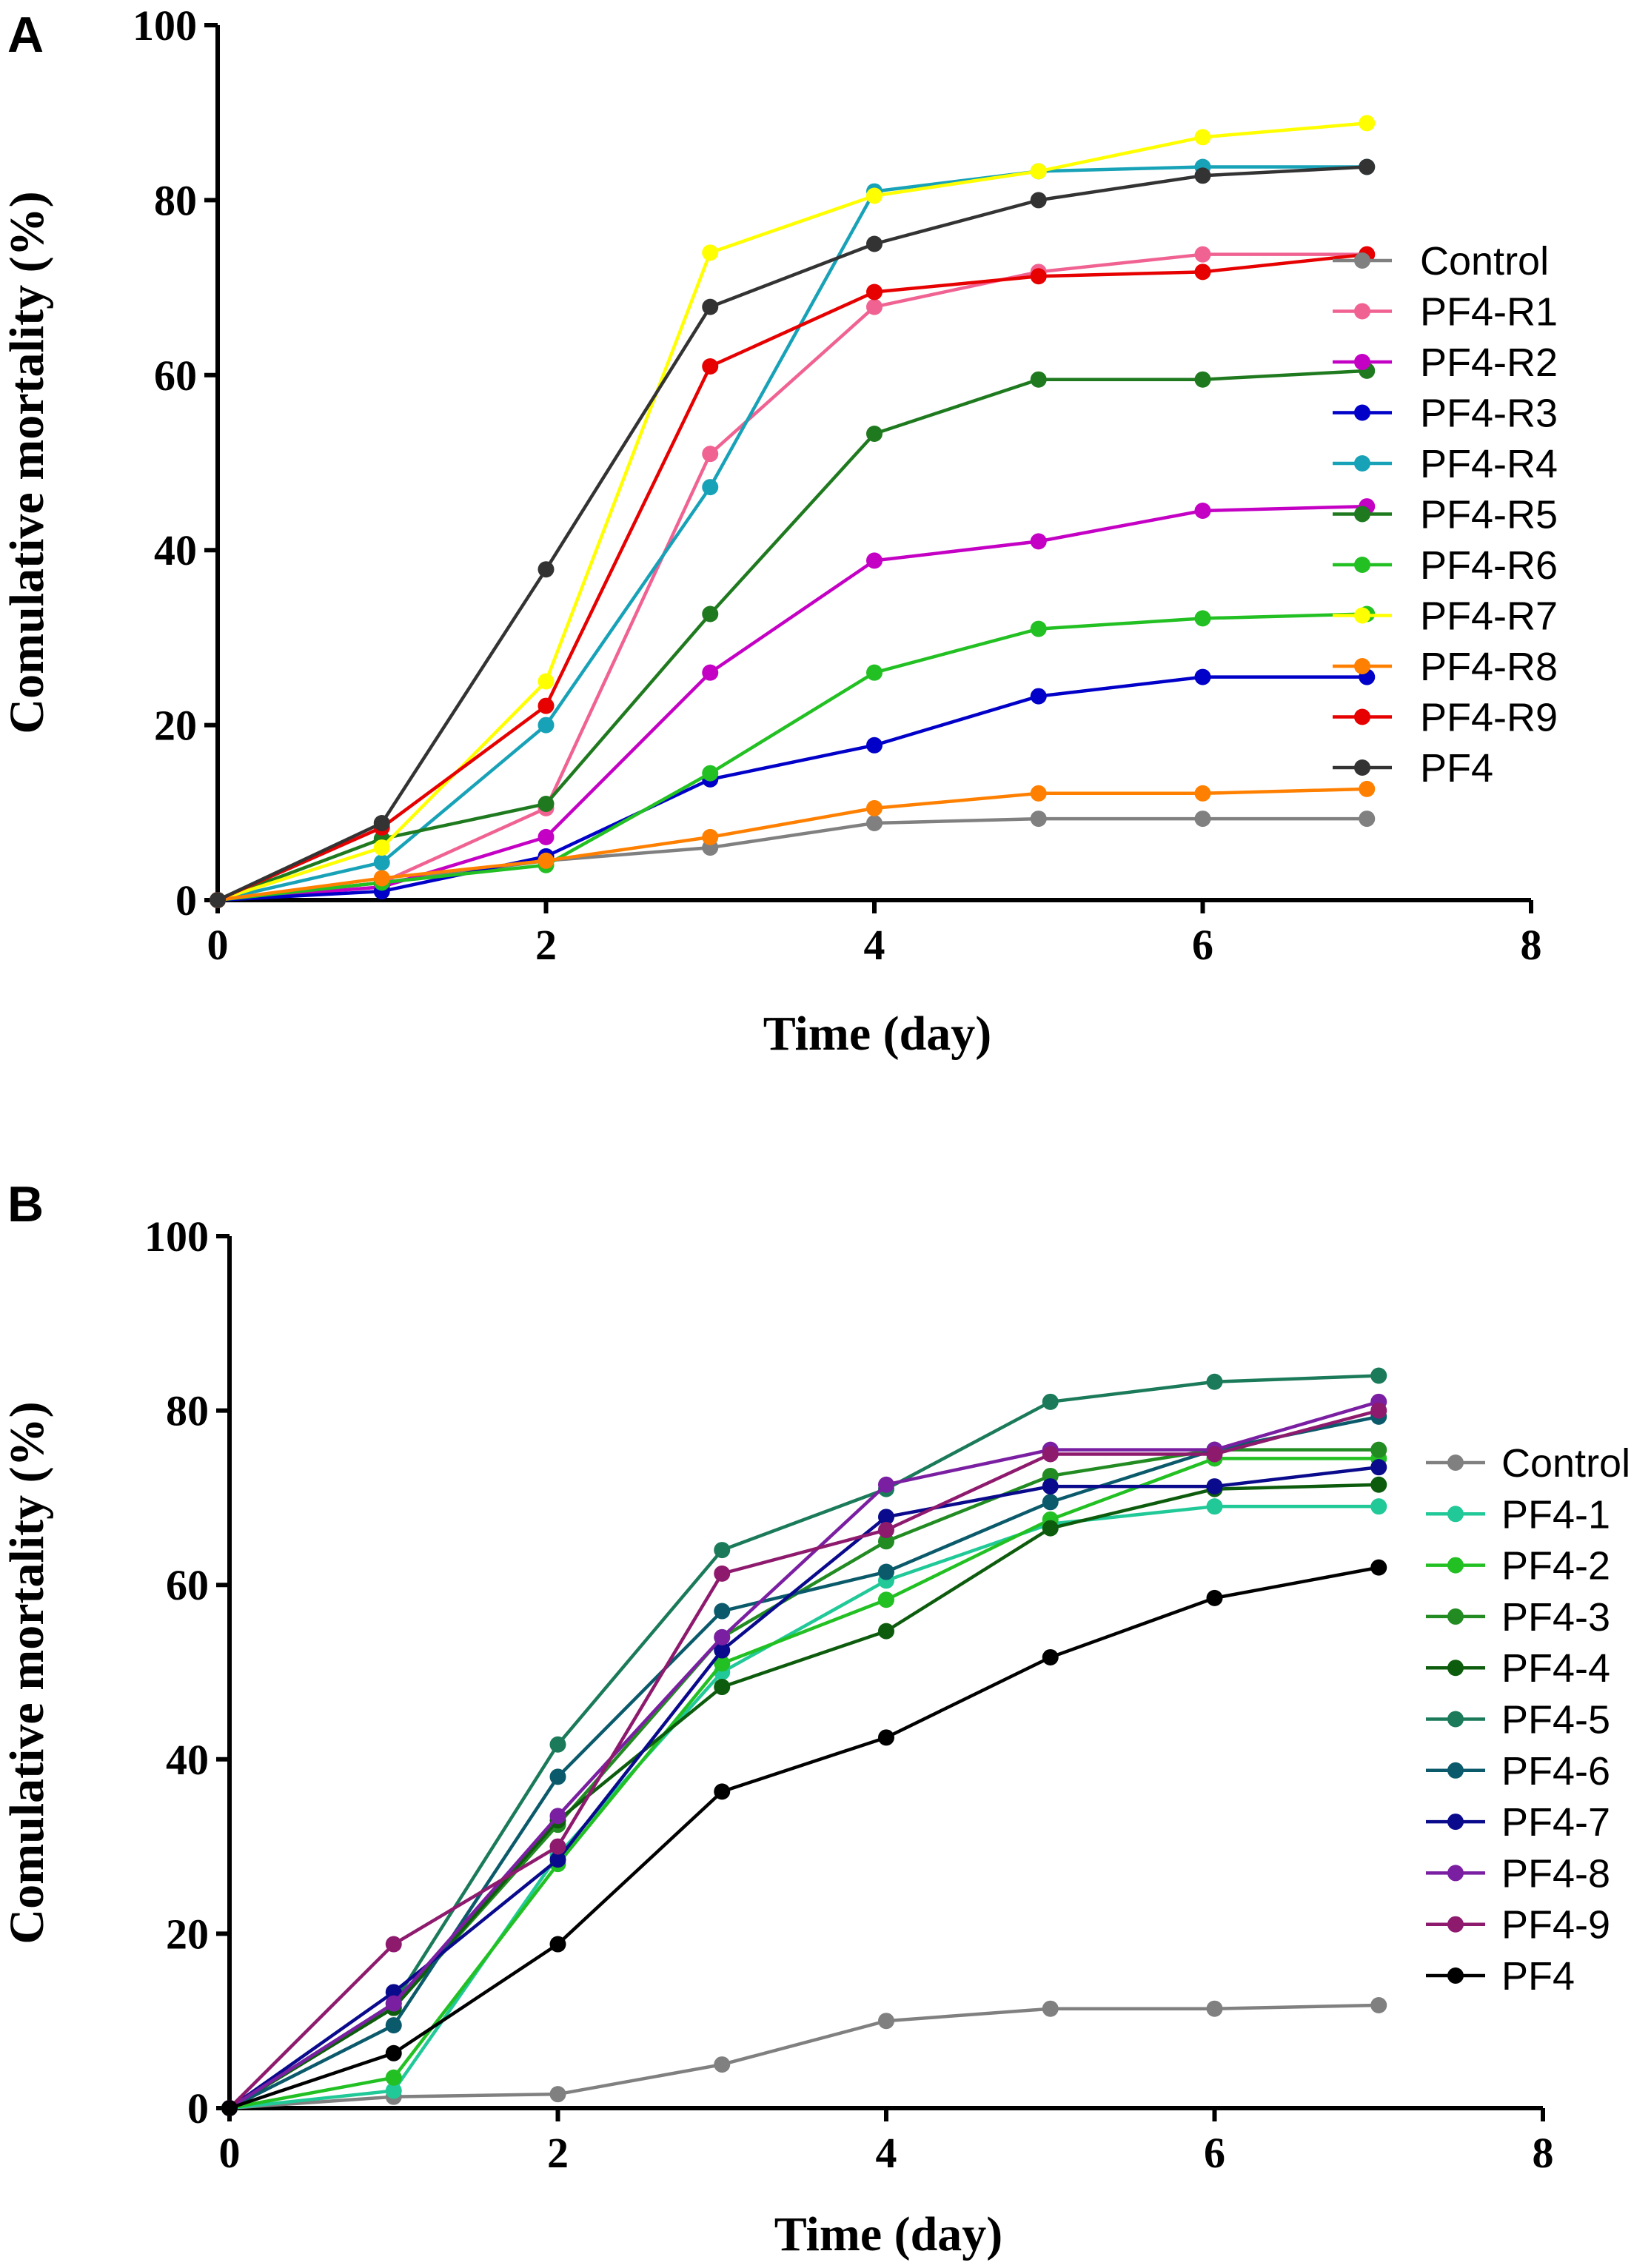 This screenshot has width=1651, height=2268. I want to click on legend-label-pf4-1: PF4-1, so click(1555, 1514).